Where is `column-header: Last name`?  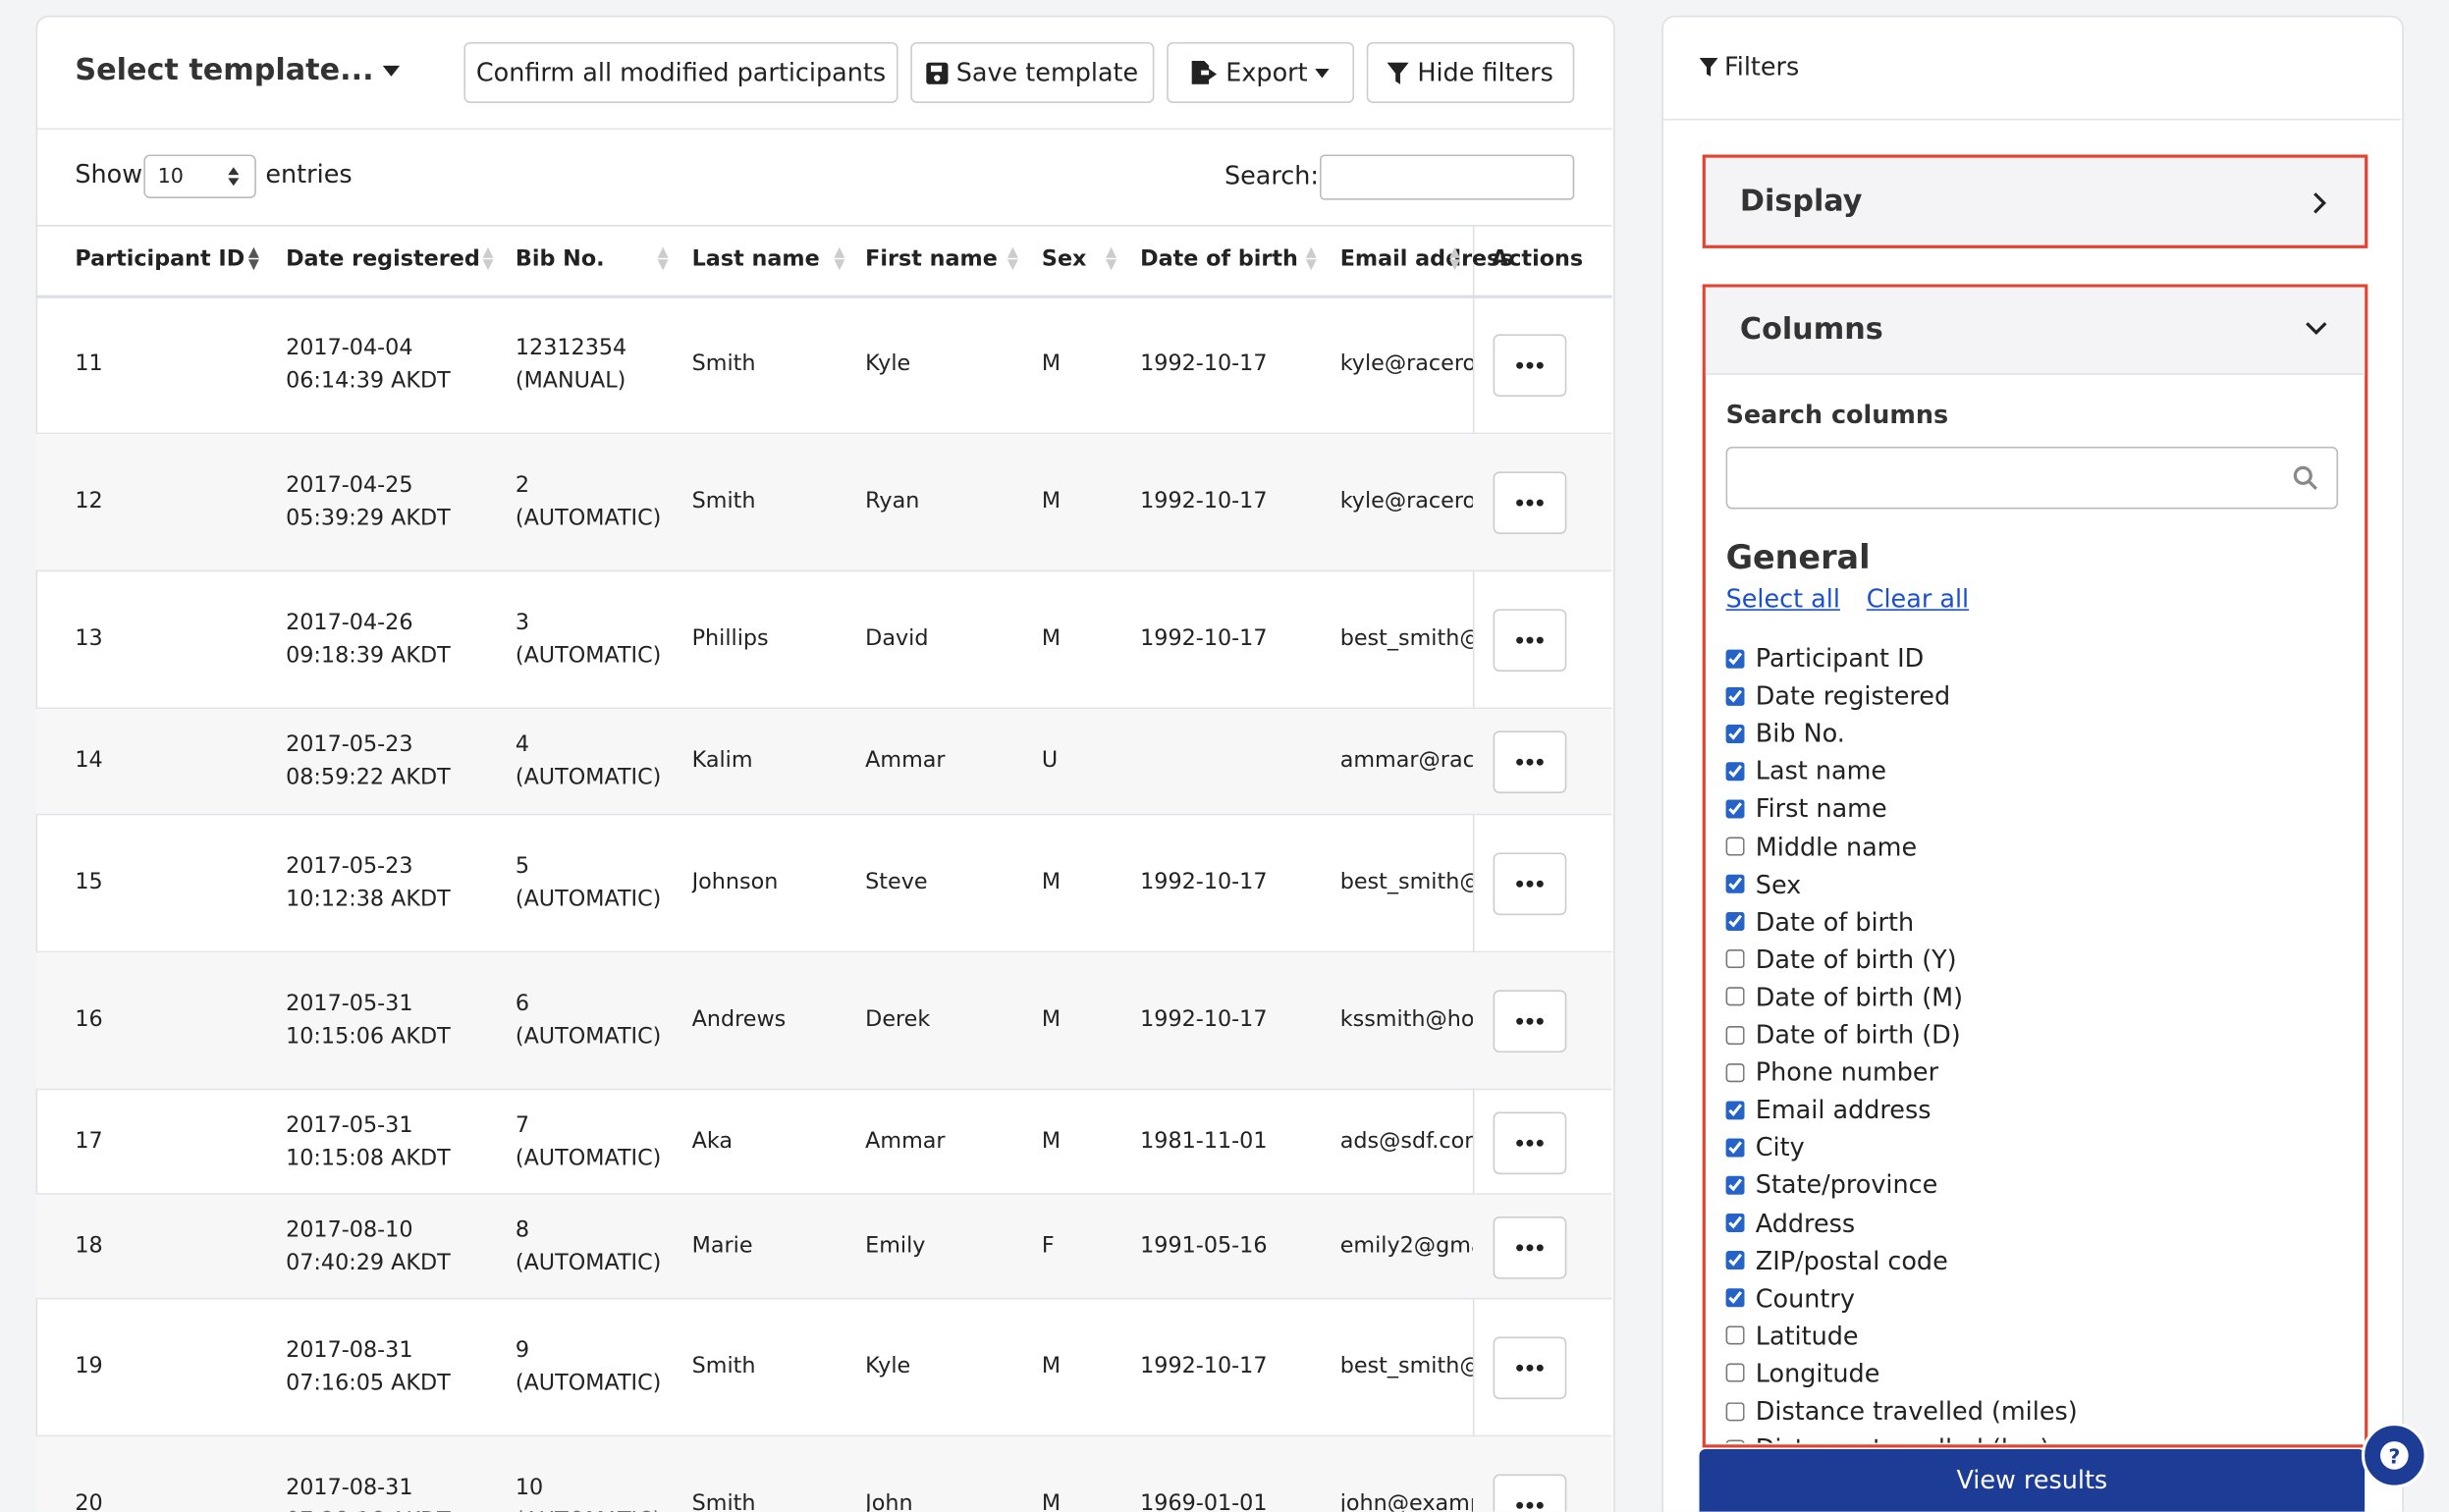 column-header: Last name is located at coordinates (756, 259).